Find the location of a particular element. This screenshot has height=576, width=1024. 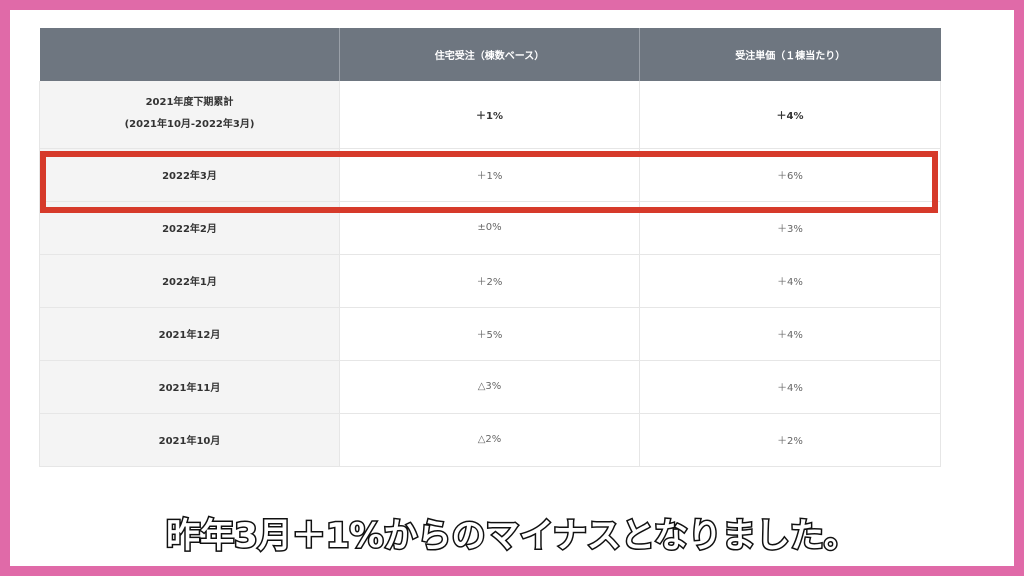

orders-value: △2% is located at coordinates (489, 440).